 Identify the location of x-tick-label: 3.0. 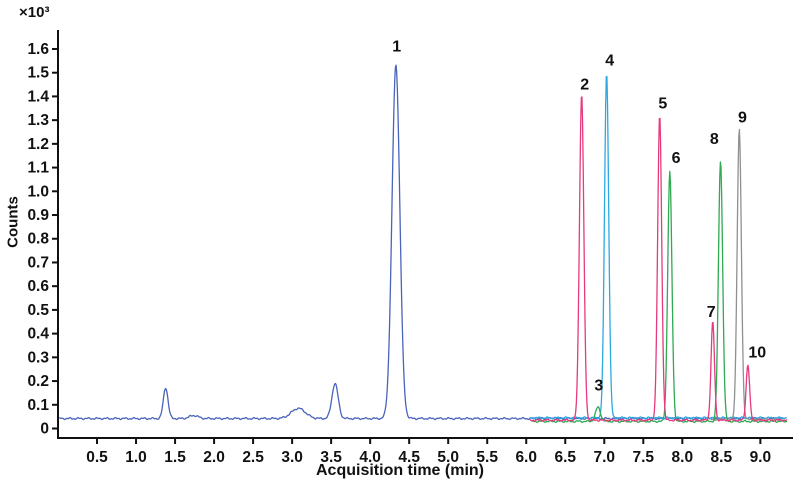
(292, 457).